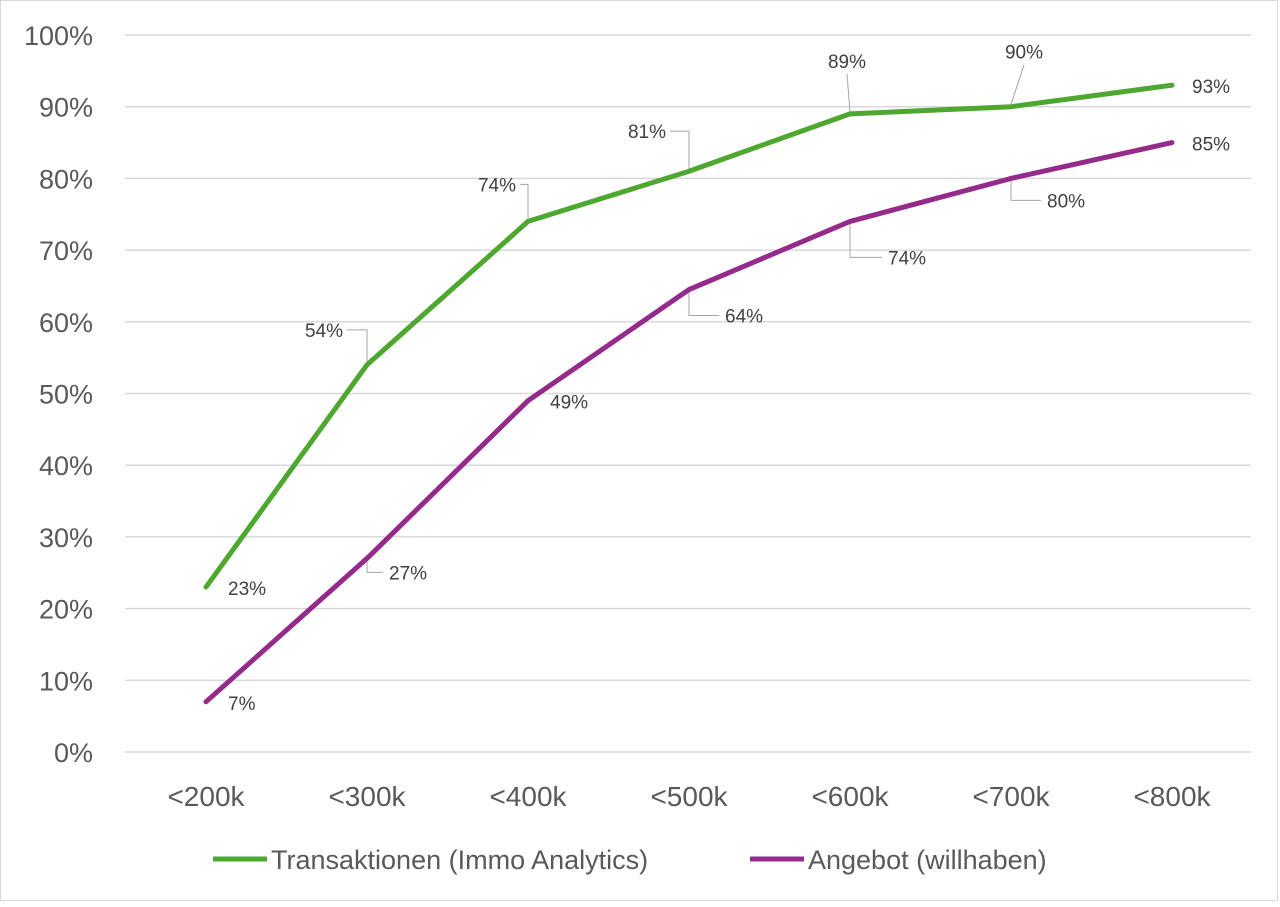 The image size is (1280, 907). I want to click on x-tick-label: <300k, so click(367, 796).